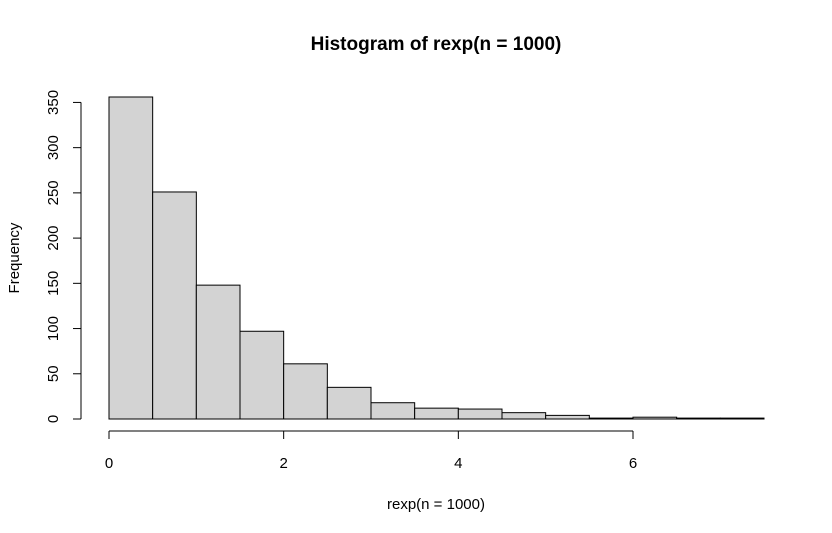 This screenshot has width=832, height=533. I want to click on y-tick-label: 50, so click(53, 373).